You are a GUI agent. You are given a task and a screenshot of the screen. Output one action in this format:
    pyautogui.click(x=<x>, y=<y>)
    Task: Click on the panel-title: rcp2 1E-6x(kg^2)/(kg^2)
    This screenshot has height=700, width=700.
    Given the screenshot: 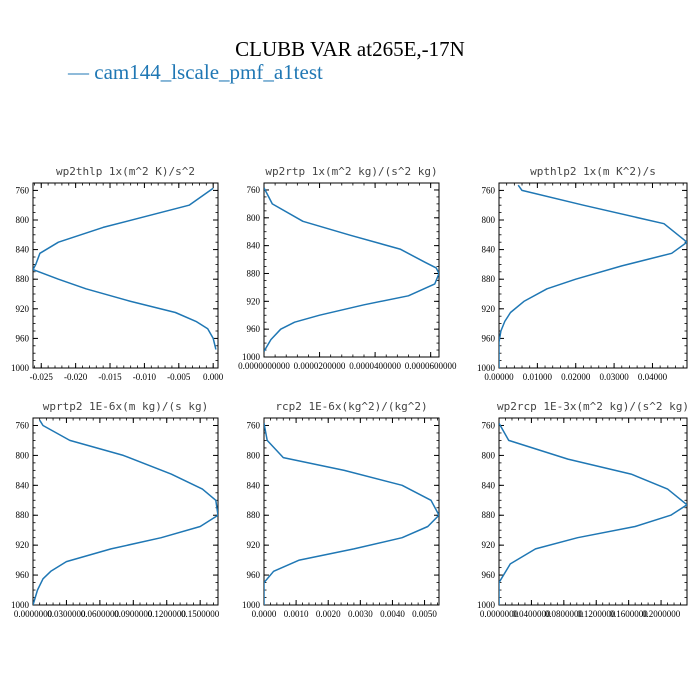 What is the action you would take?
    pyautogui.click(x=351, y=406)
    